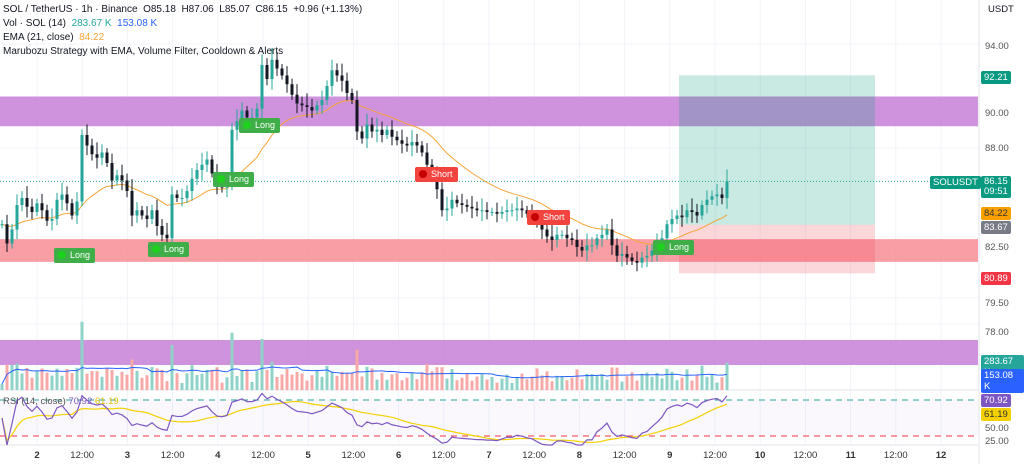  Describe the element at coordinates (997, 46) in the screenshot. I see `price-tick: 94.00` at that location.